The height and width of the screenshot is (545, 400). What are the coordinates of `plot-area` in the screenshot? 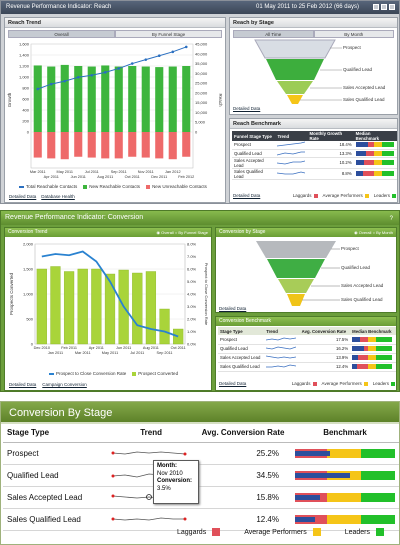 It's located at (112, 106).